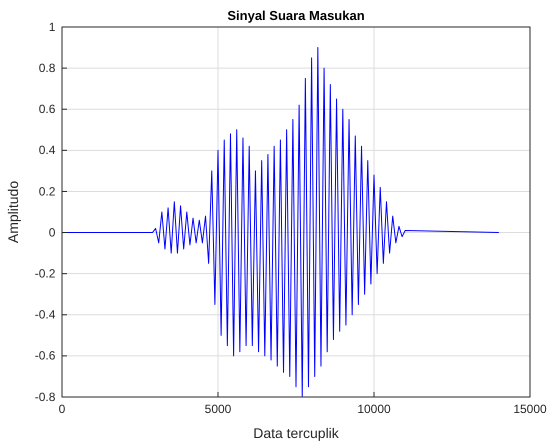  What do you see at coordinates (47, 191) in the screenshot?
I see `y-tick-label: 0.2` at bounding box center [47, 191].